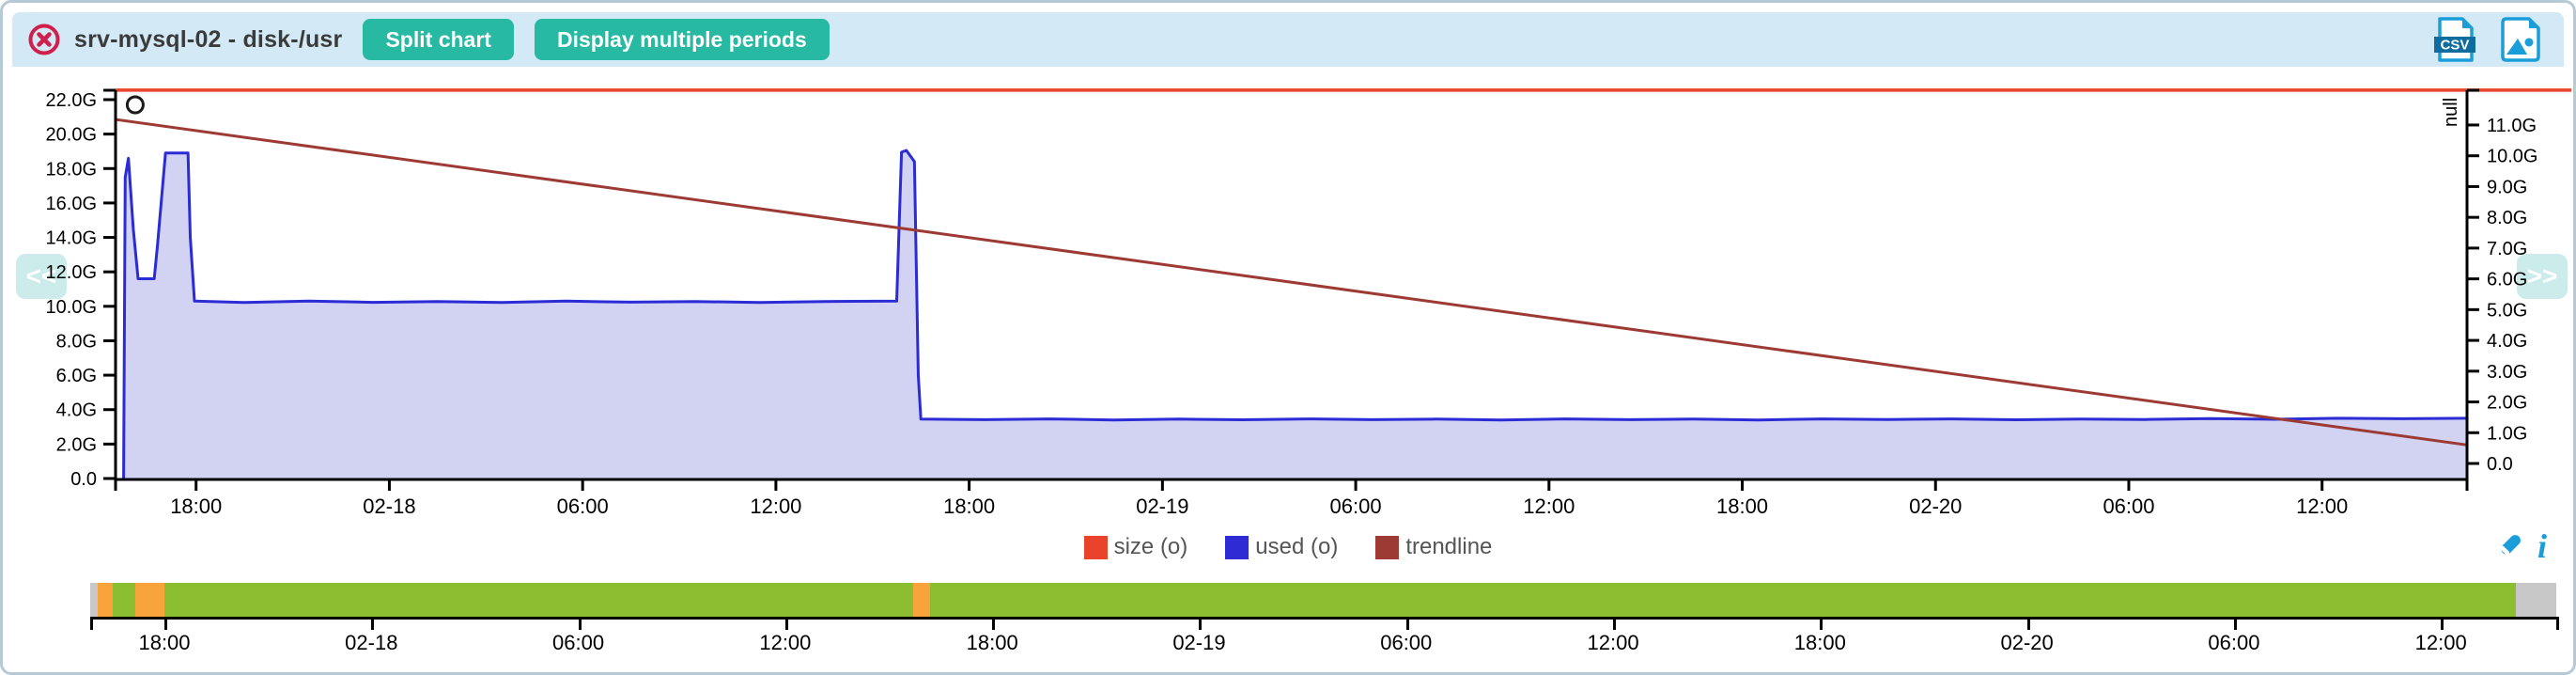 This screenshot has height=675, width=2576. Describe the element at coordinates (41, 276) in the screenshot. I see `previous-period-button: <<` at that location.